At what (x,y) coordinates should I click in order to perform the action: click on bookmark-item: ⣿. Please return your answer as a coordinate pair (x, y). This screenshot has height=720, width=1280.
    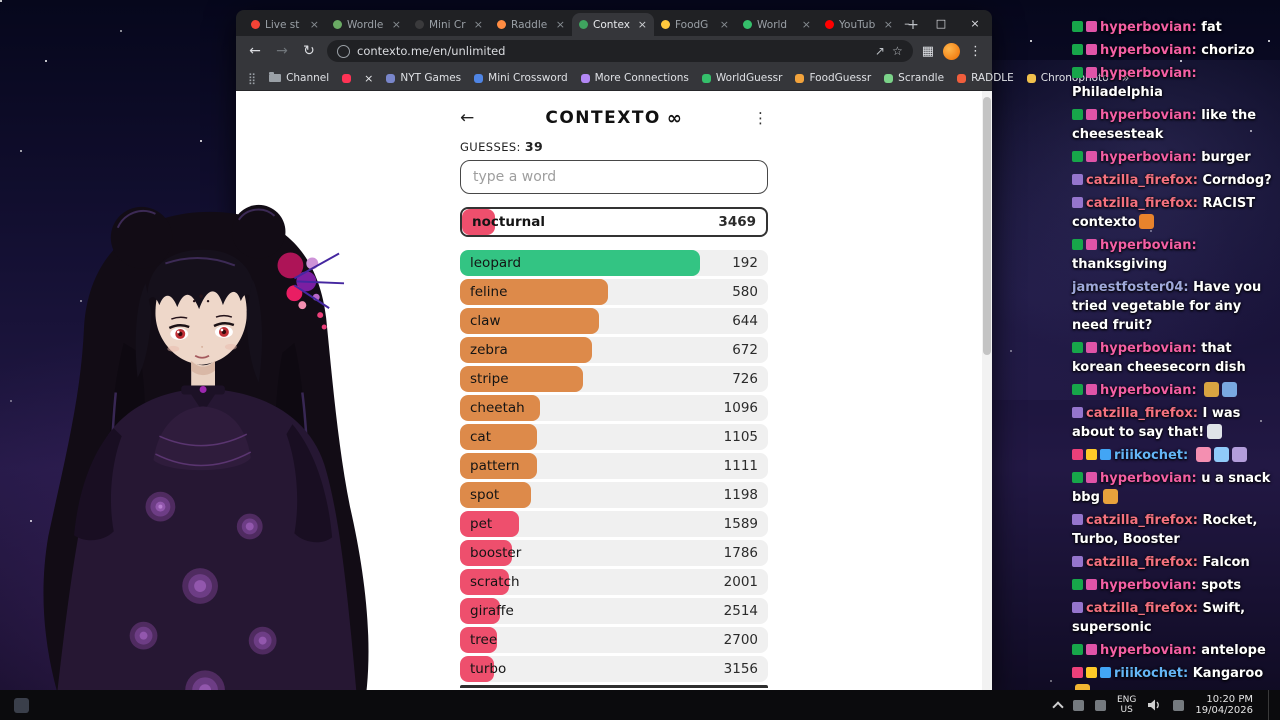
    Looking at the image, I should click on (252, 78).